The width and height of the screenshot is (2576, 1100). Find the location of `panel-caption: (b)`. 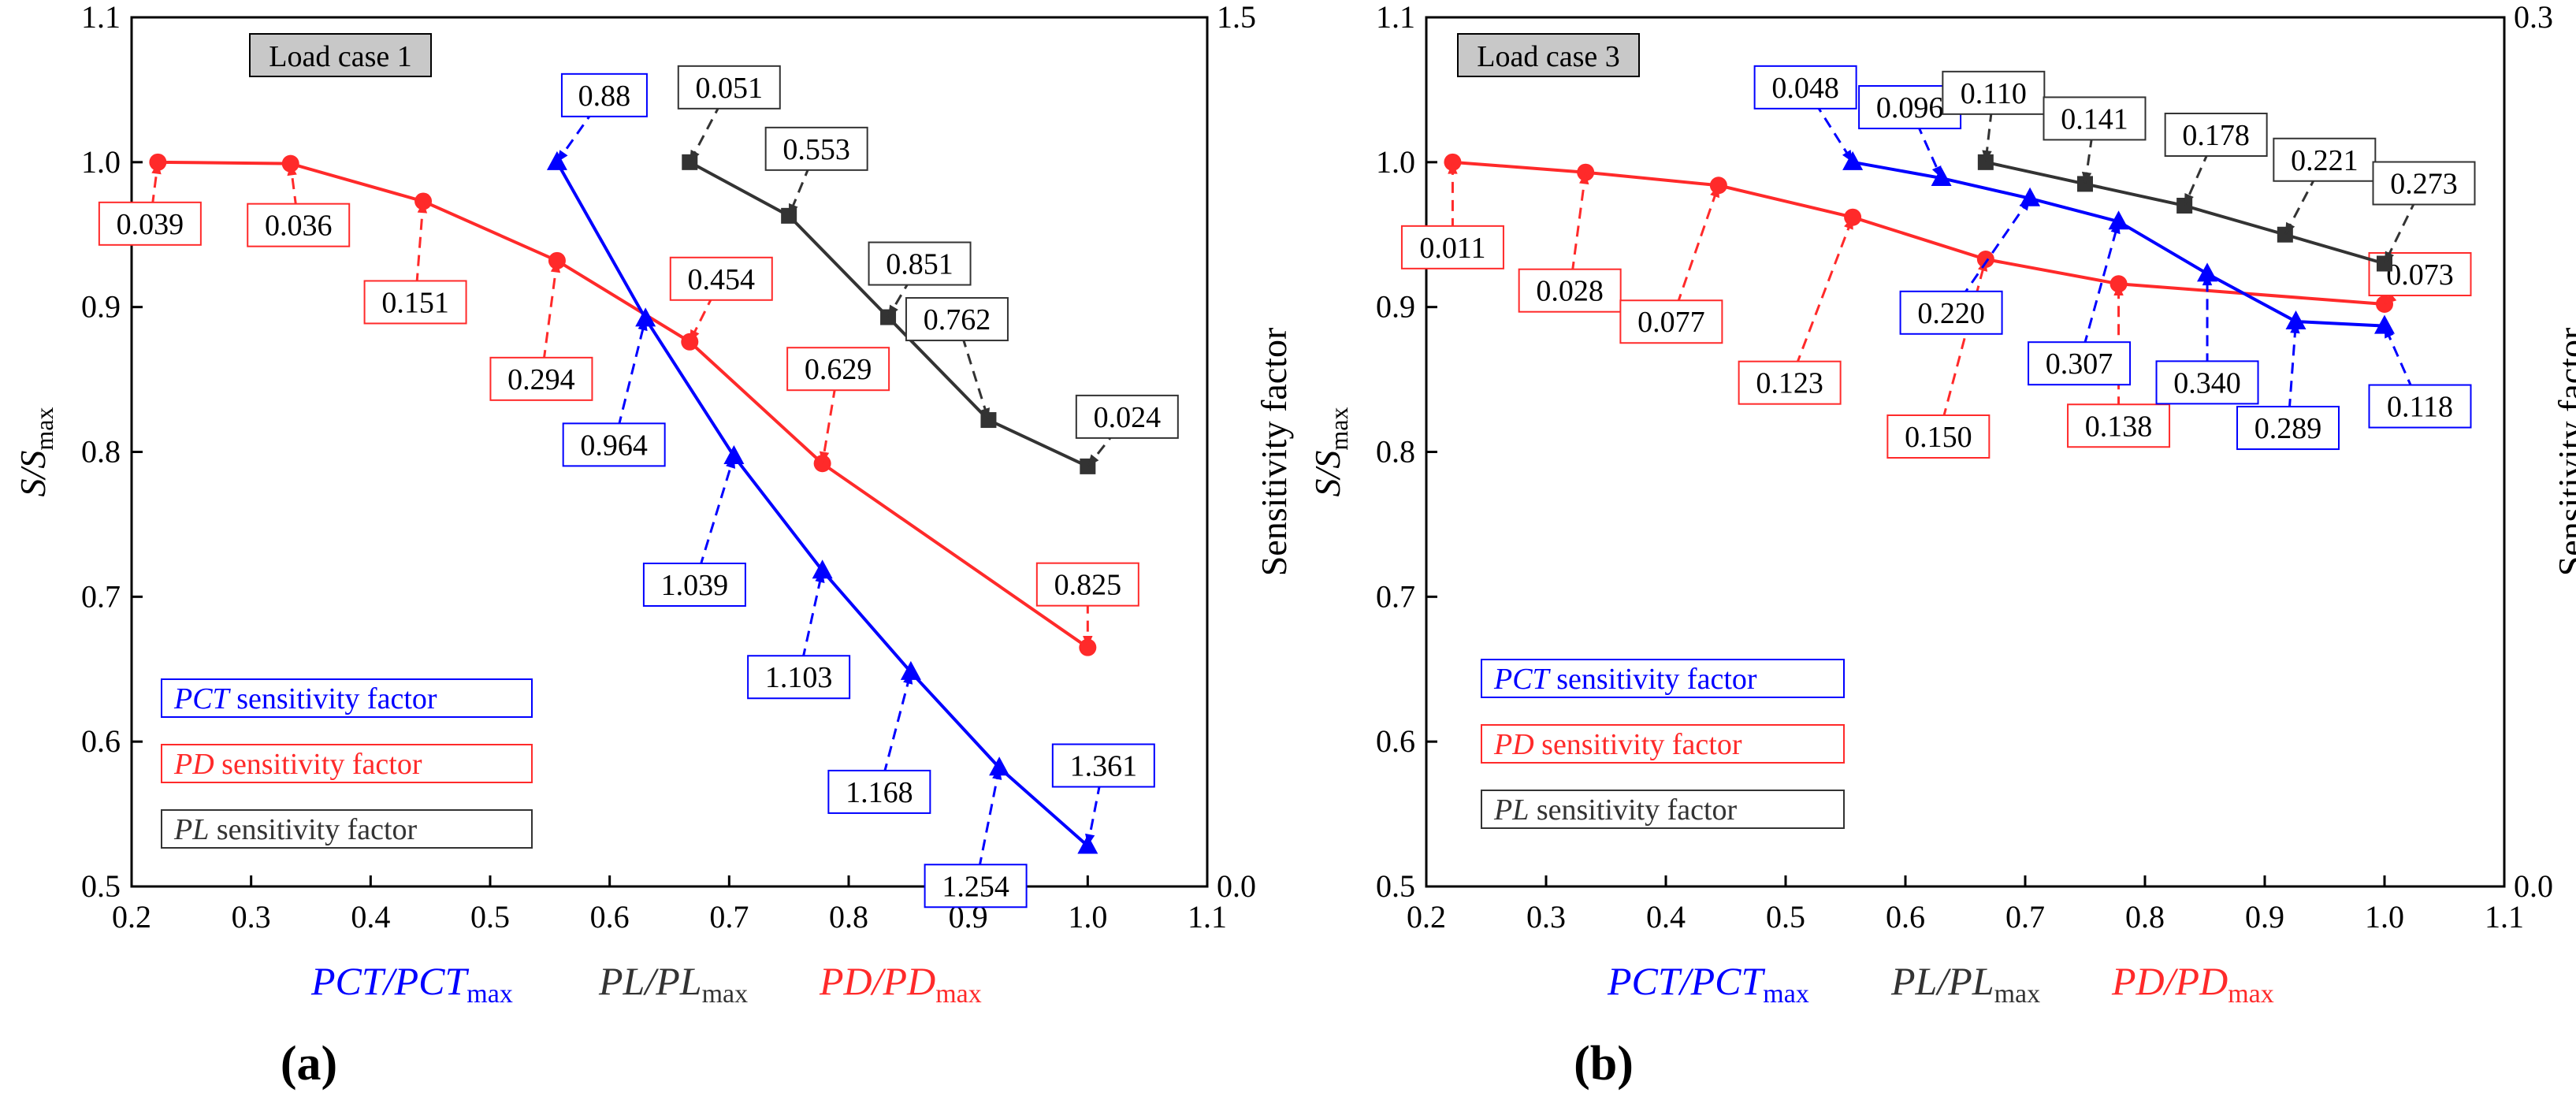

panel-caption: (b) is located at coordinates (1604, 1064).